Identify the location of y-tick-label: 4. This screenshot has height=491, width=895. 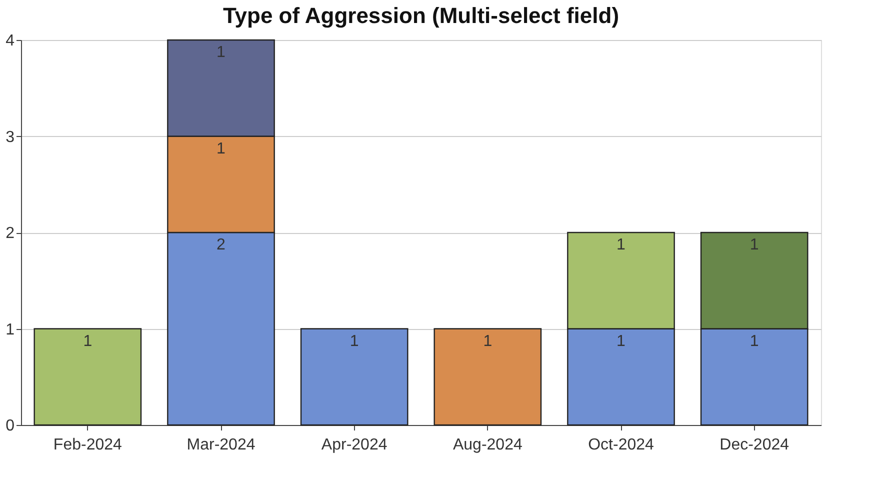
(10, 41).